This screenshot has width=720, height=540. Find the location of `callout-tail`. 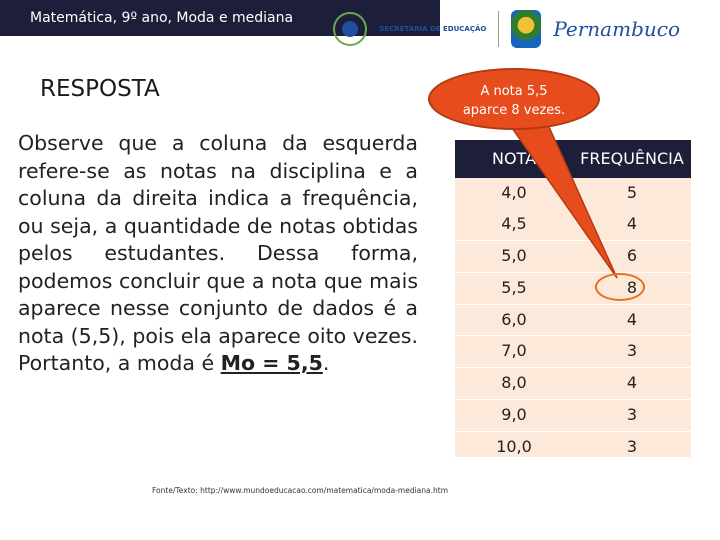

callout-tail is located at coordinates (560, 198).